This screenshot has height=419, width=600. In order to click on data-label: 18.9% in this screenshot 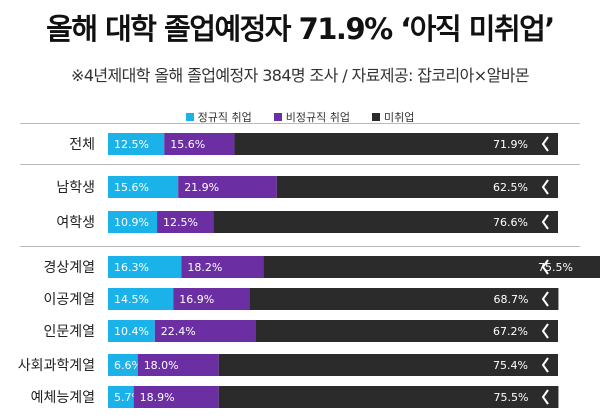, I will do `click(157, 397)`.